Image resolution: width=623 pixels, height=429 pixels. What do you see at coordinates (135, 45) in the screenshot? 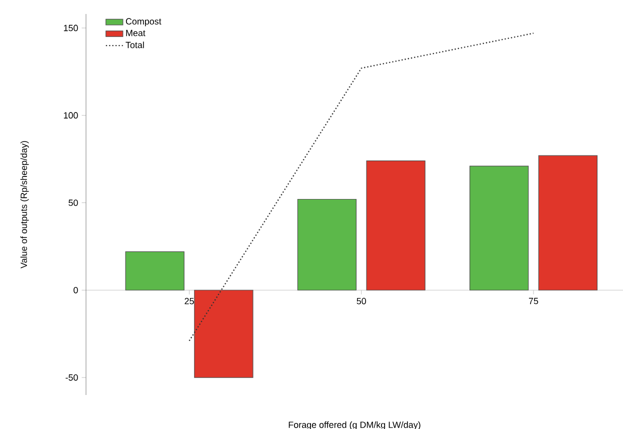
I see `legend-label: Total` at bounding box center [135, 45].